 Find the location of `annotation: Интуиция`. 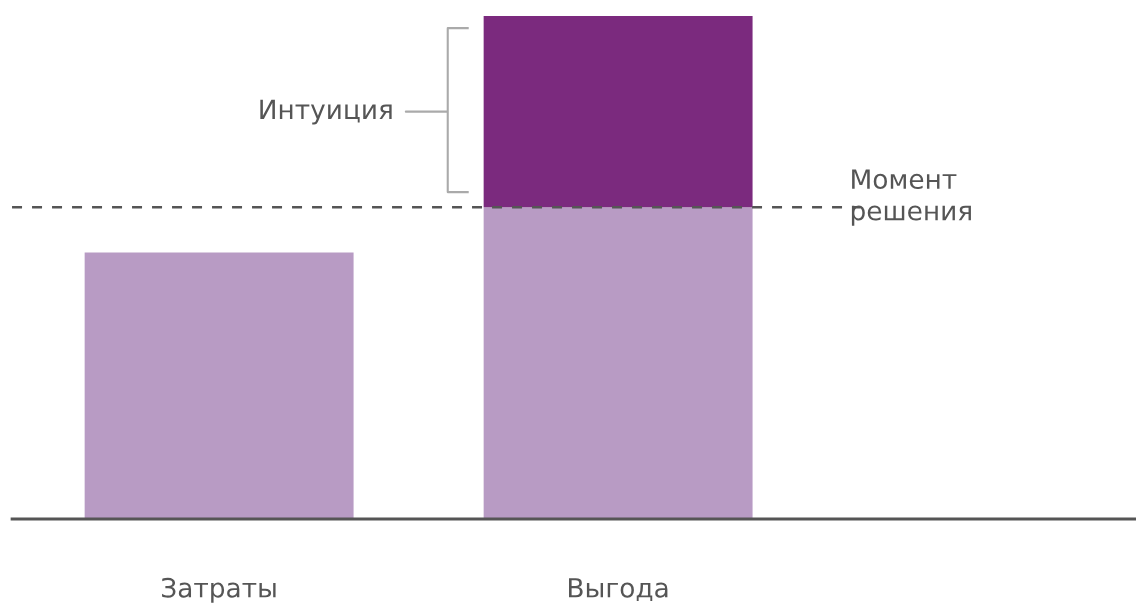

annotation: Интуиция is located at coordinates (326, 112).